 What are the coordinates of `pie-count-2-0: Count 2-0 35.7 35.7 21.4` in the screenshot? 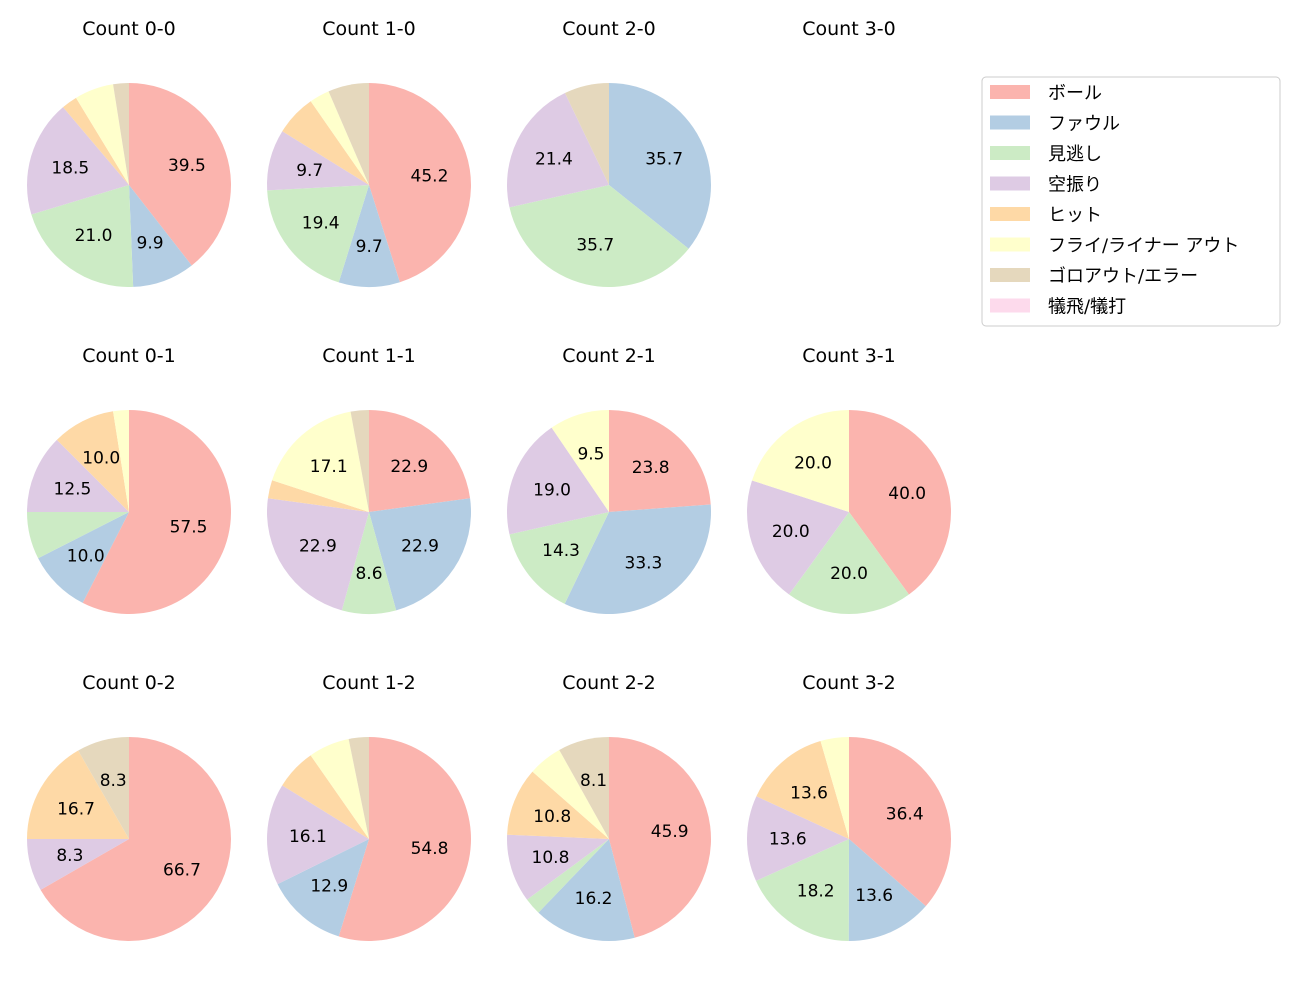 It's located at (609, 153).